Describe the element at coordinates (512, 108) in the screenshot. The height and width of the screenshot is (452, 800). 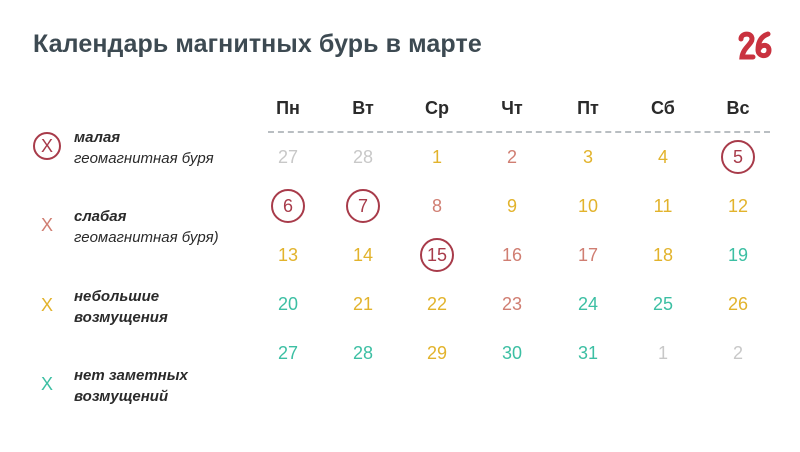
I see `weekday-label: Чт` at that location.